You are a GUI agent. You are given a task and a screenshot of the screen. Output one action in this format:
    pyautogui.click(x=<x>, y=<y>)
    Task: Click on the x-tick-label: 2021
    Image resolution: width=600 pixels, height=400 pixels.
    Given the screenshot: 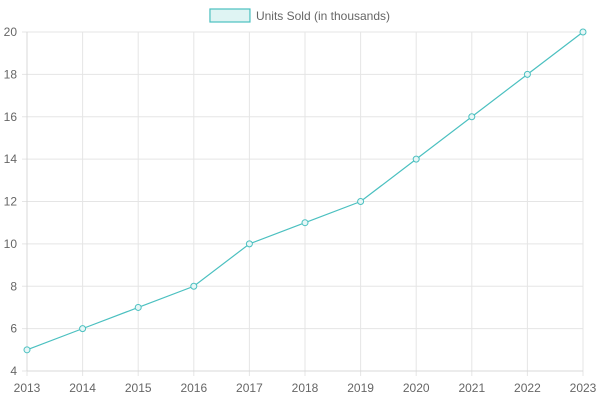 What is the action you would take?
    pyautogui.click(x=471, y=388)
    